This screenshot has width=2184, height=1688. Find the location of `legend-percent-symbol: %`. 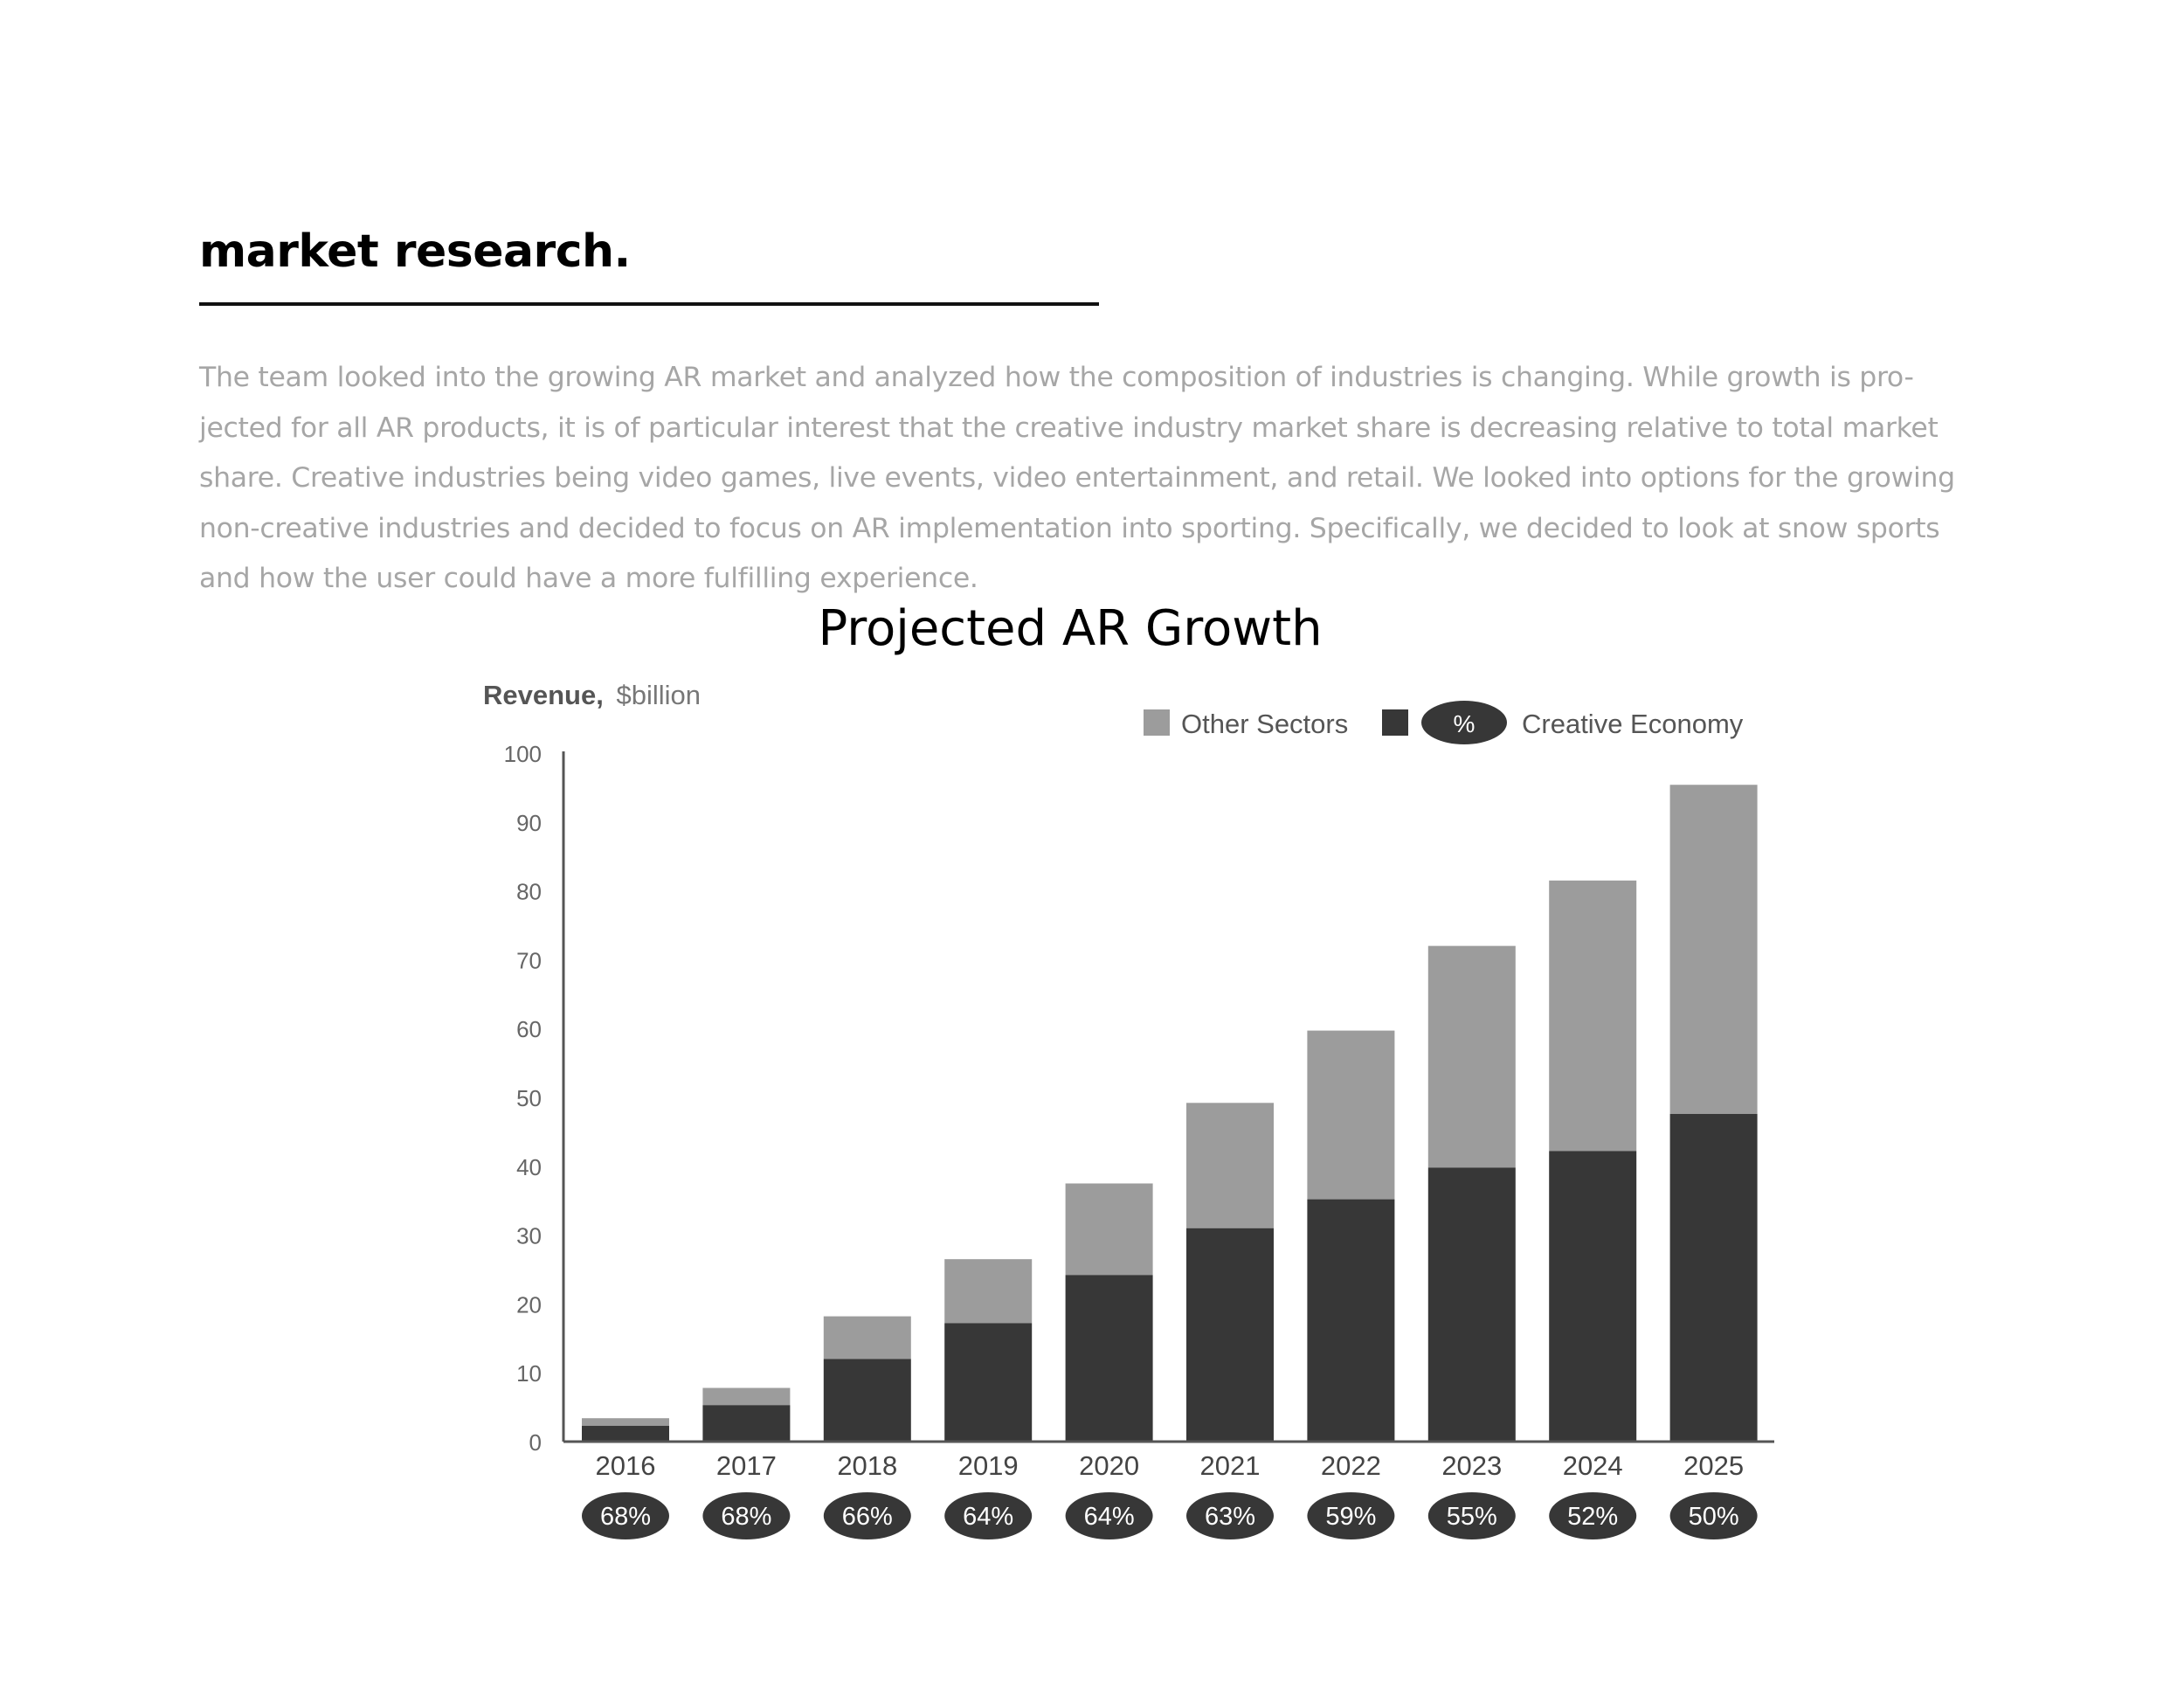

legend-percent-symbol: % is located at coordinates (1465, 723).